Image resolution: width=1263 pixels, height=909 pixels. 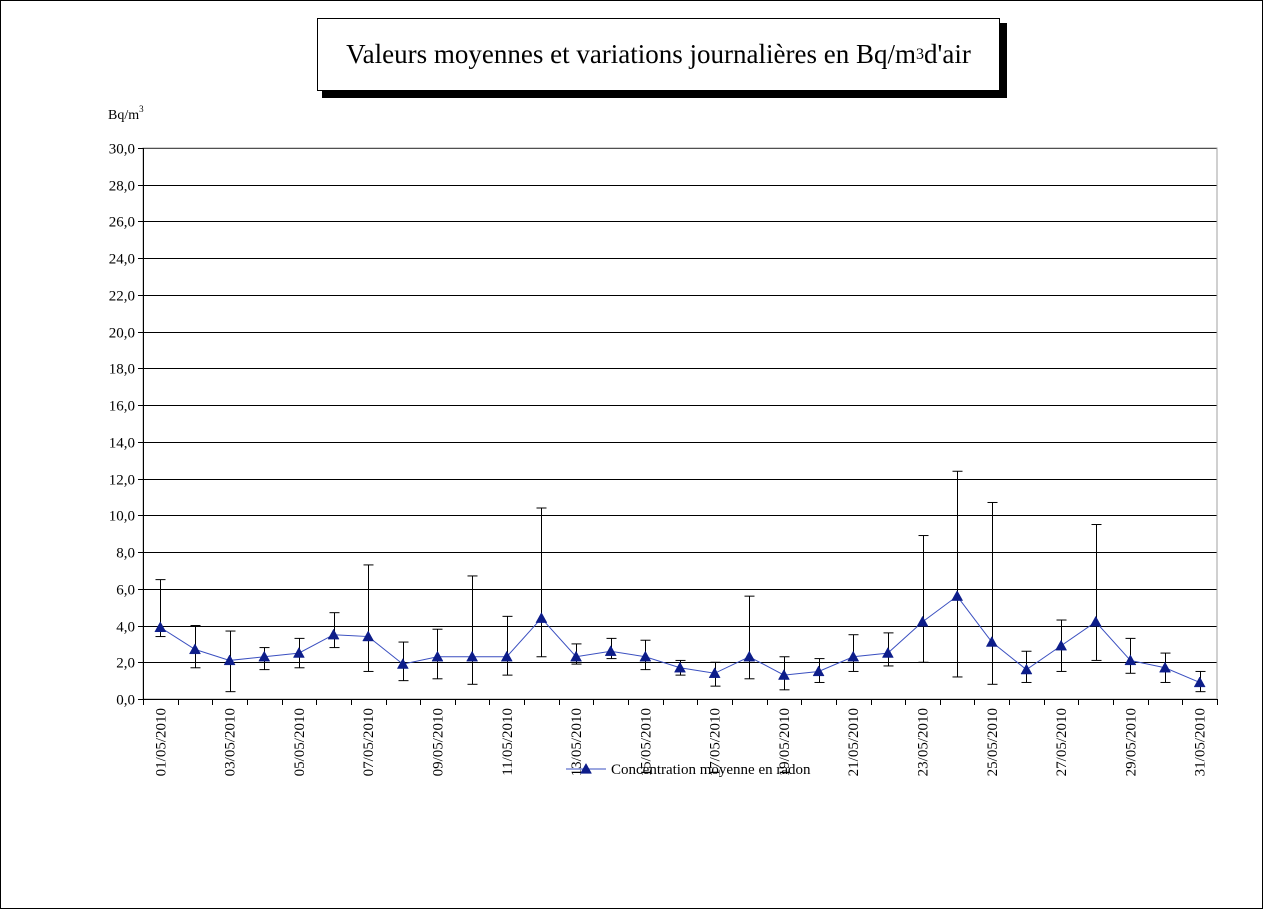 I want to click on x-tick-label: 29/05/2010, so click(x=1131, y=742).